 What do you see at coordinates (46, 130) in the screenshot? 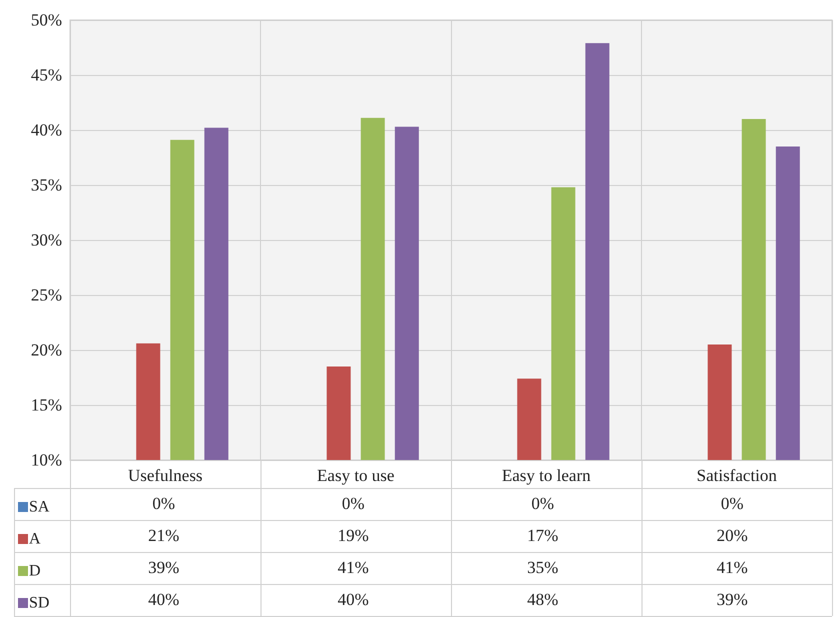
I see `y-tick-label: 40%` at bounding box center [46, 130].